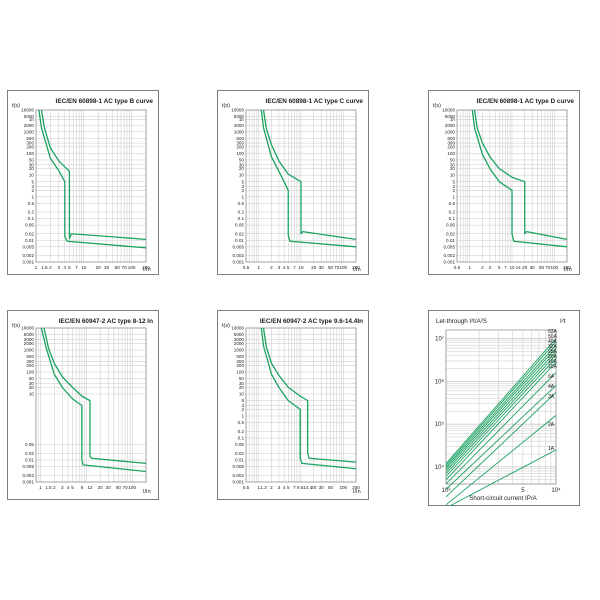 The height and width of the screenshot is (600, 600). What do you see at coordinates (551, 377) in the screenshot?
I see `series-label: 6A` at bounding box center [551, 377].